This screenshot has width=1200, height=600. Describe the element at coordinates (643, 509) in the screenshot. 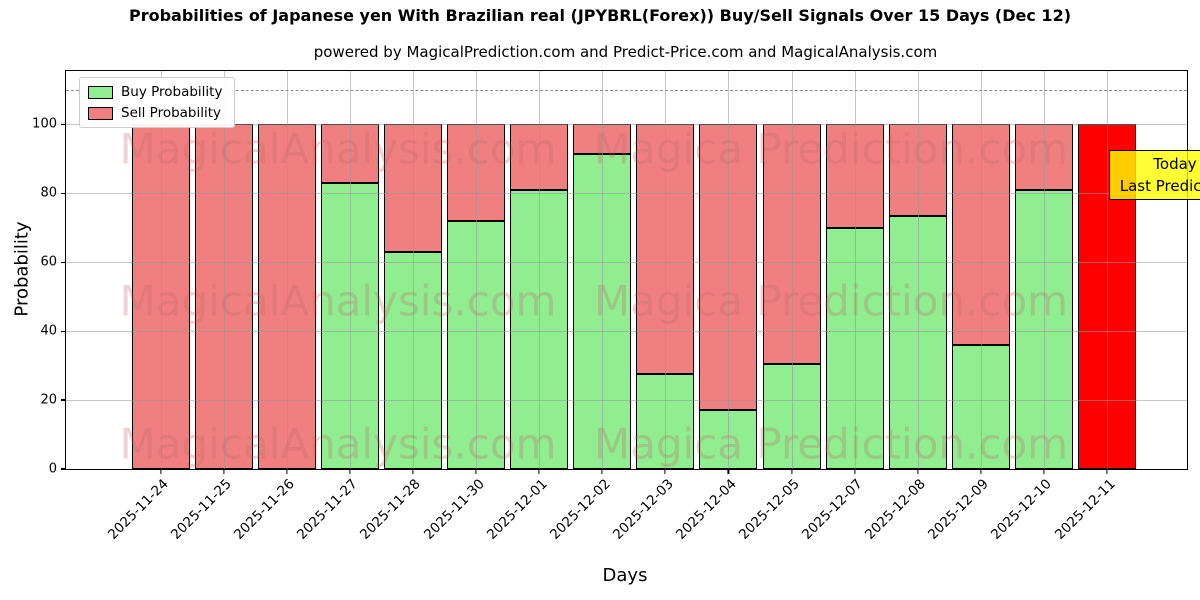

I see `x-tick-label: 2025-12-03` at that location.